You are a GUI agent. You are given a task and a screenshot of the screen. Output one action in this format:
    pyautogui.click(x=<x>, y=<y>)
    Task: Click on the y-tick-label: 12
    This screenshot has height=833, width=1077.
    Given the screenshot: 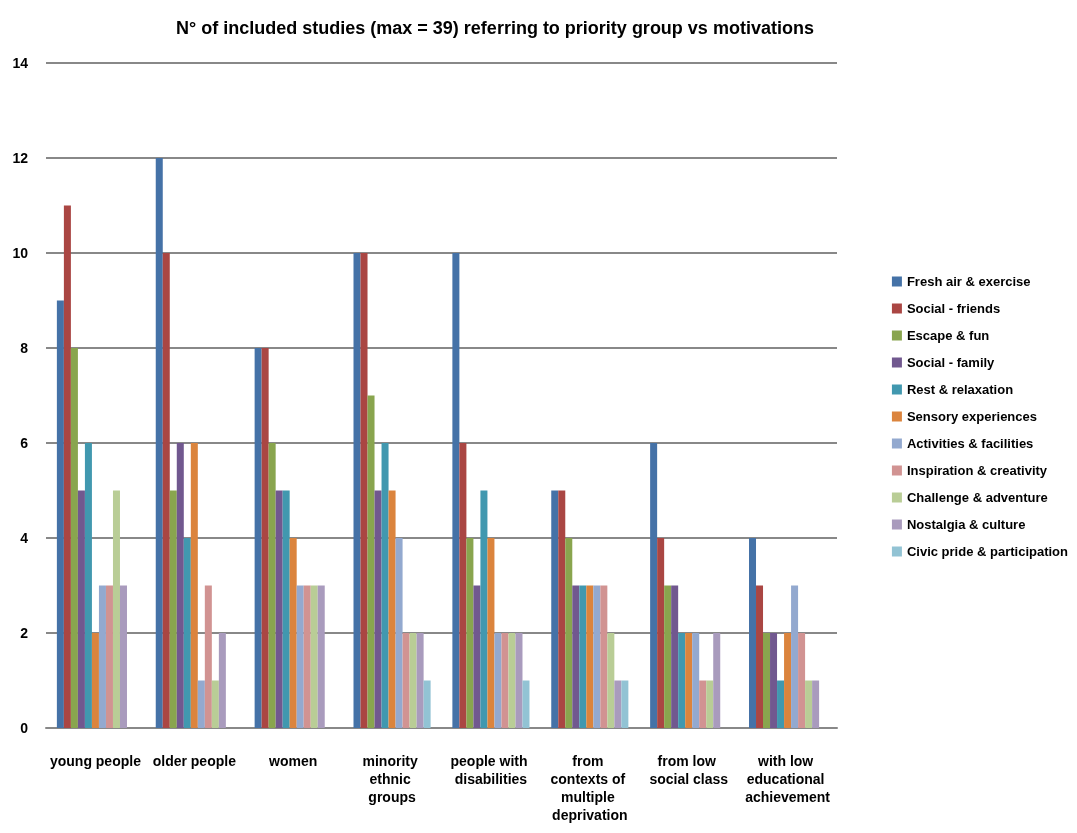 What is the action you would take?
    pyautogui.click(x=20, y=158)
    